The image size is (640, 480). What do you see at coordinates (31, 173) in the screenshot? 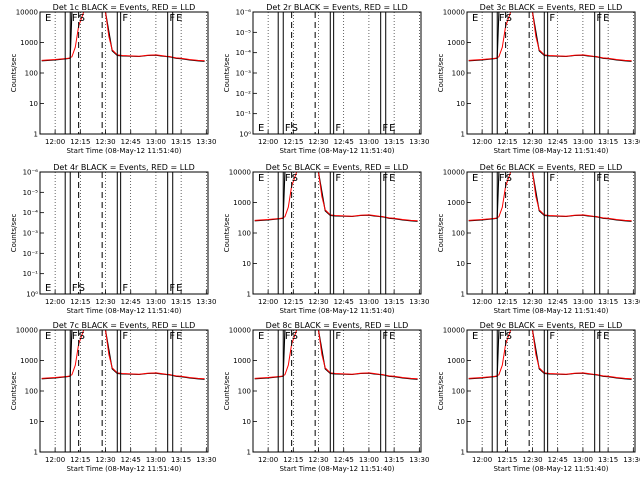
I see `y-tick-label: 10⁻⁶` at bounding box center [31, 173].